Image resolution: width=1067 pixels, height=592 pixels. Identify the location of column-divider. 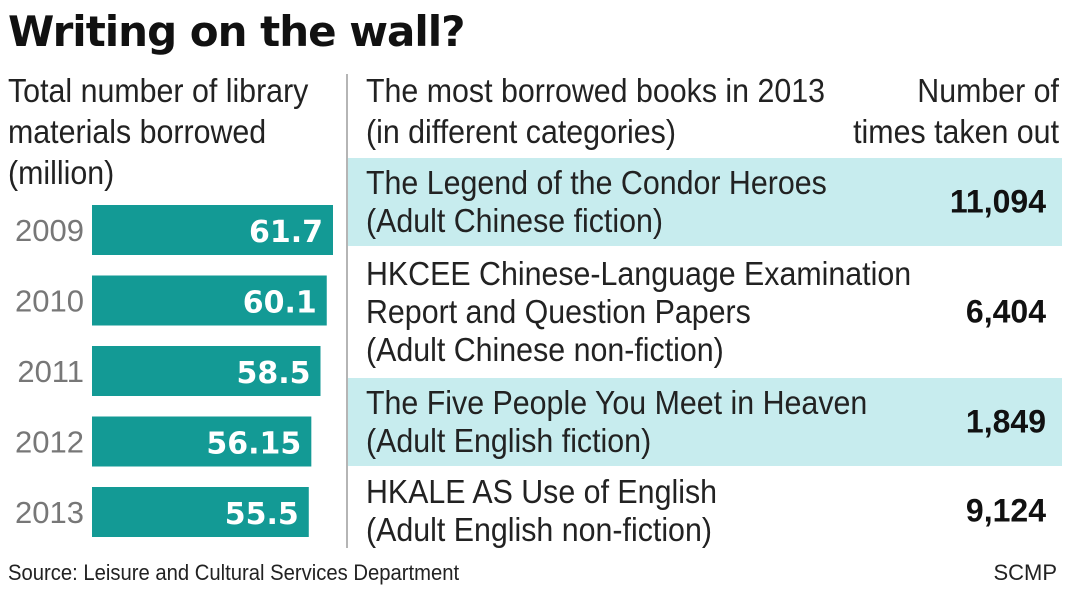
(347, 311).